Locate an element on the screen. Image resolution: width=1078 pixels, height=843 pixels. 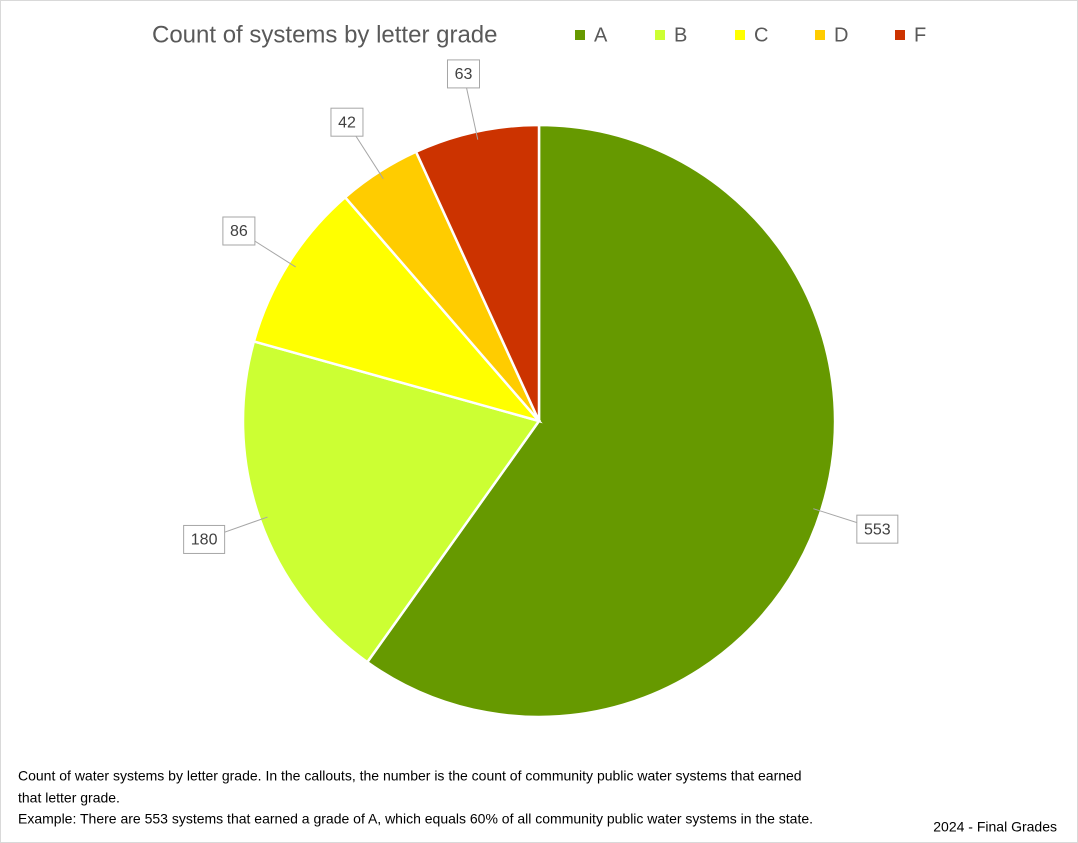
legend-label: A is located at coordinates (601, 35).